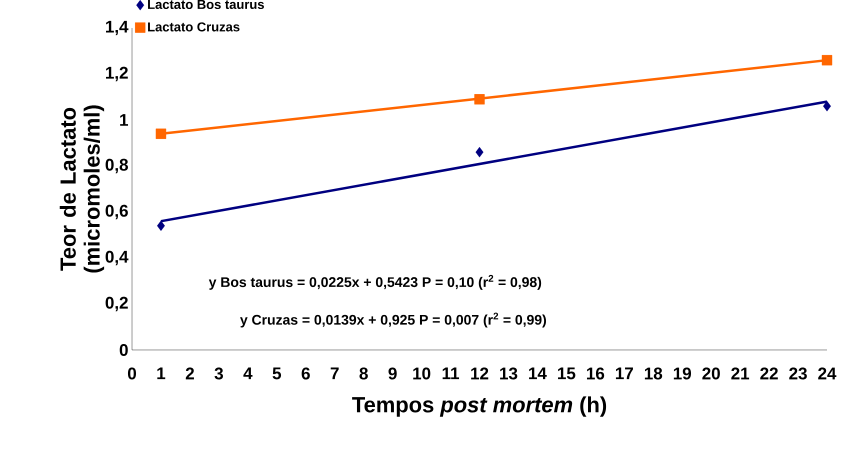  Describe the element at coordinates (117, 304) in the screenshot. I see `y-tick-label: 0,2` at that location.